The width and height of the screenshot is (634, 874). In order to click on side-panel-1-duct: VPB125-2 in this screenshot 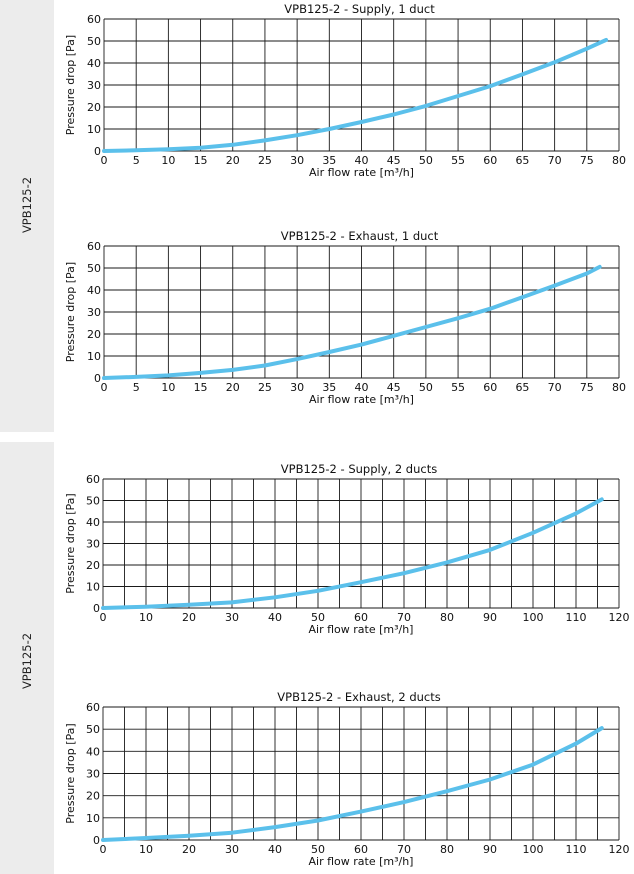, I will do `click(27, 216)`.